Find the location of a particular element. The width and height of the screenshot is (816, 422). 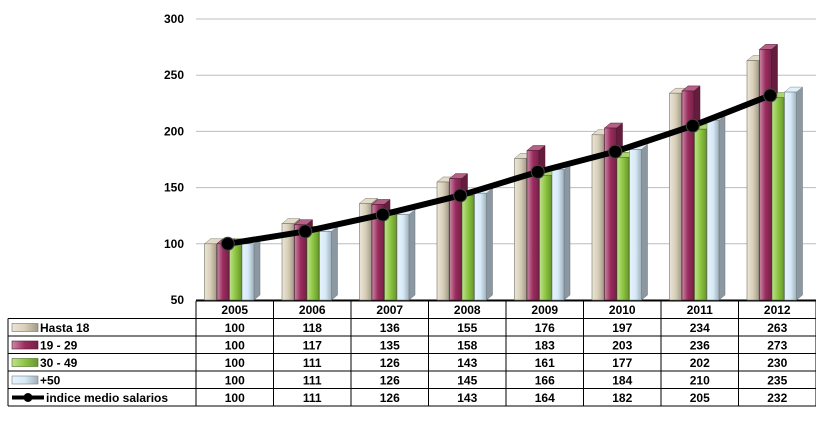

legend-label: Hasta 18 is located at coordinates (65, 328).